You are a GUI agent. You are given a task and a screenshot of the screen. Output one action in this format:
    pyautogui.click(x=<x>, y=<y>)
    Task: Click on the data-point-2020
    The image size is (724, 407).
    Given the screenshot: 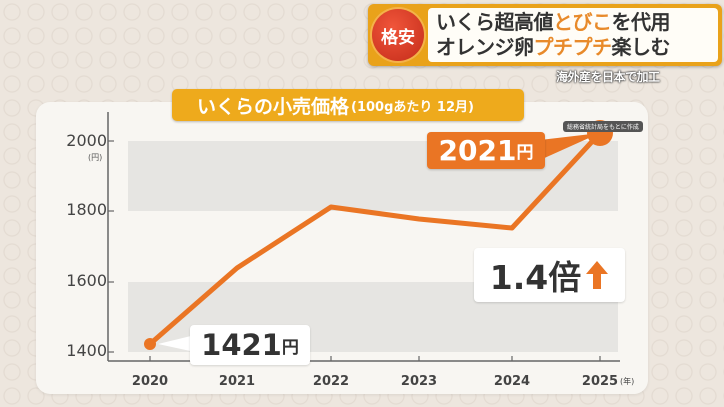 What is the action you would take?
    pyautogui.click(x=150, y=344)
    